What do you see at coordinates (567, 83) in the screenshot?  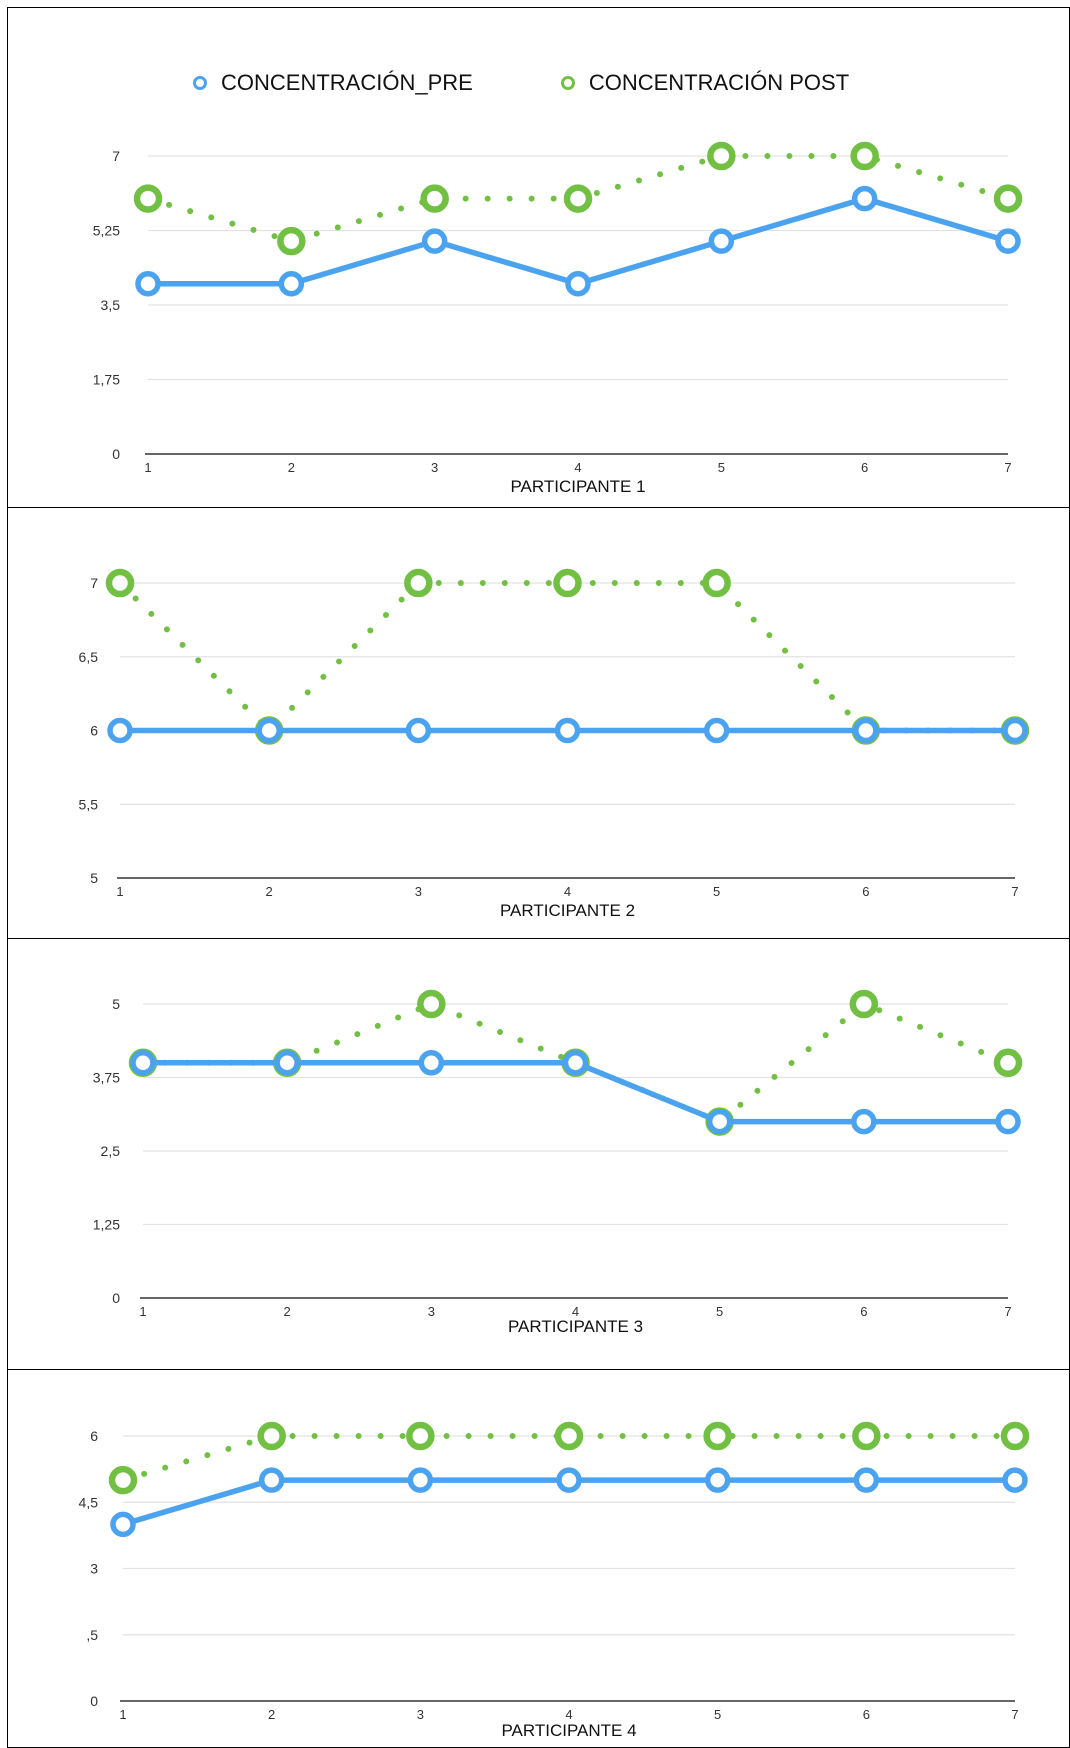 I see `legend-marker-post-icon` at bounding box center [567, 83].